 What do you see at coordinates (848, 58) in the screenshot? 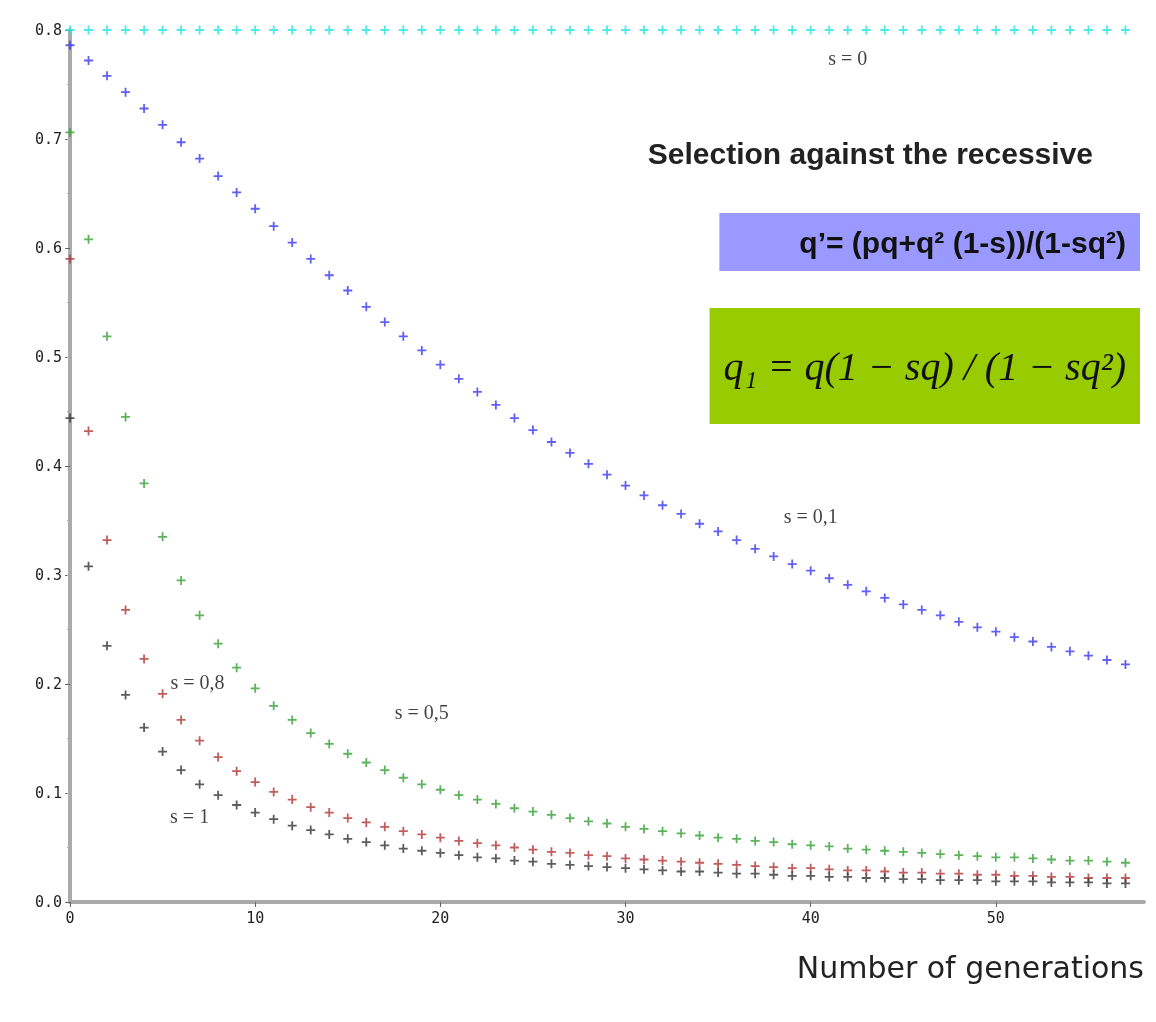
I see `series-label: s = 0` at bounding box center [848, 58].